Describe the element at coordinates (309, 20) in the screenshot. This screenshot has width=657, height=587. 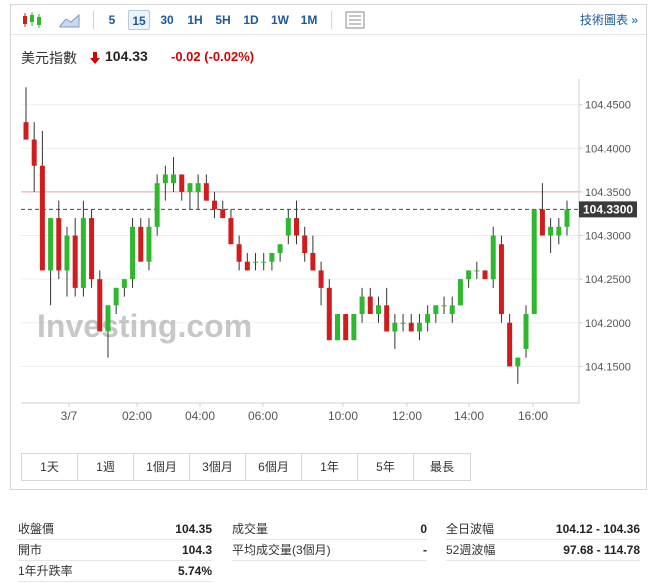
I see `interval-1m: 1M` at that location.